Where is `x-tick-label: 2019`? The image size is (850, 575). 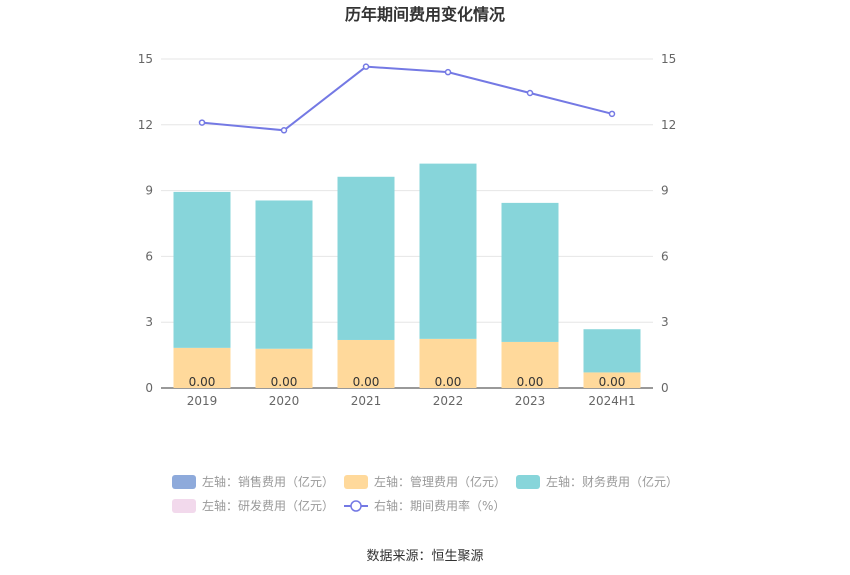
x-tick-label: 2019 is located at coordinates (202, 401).